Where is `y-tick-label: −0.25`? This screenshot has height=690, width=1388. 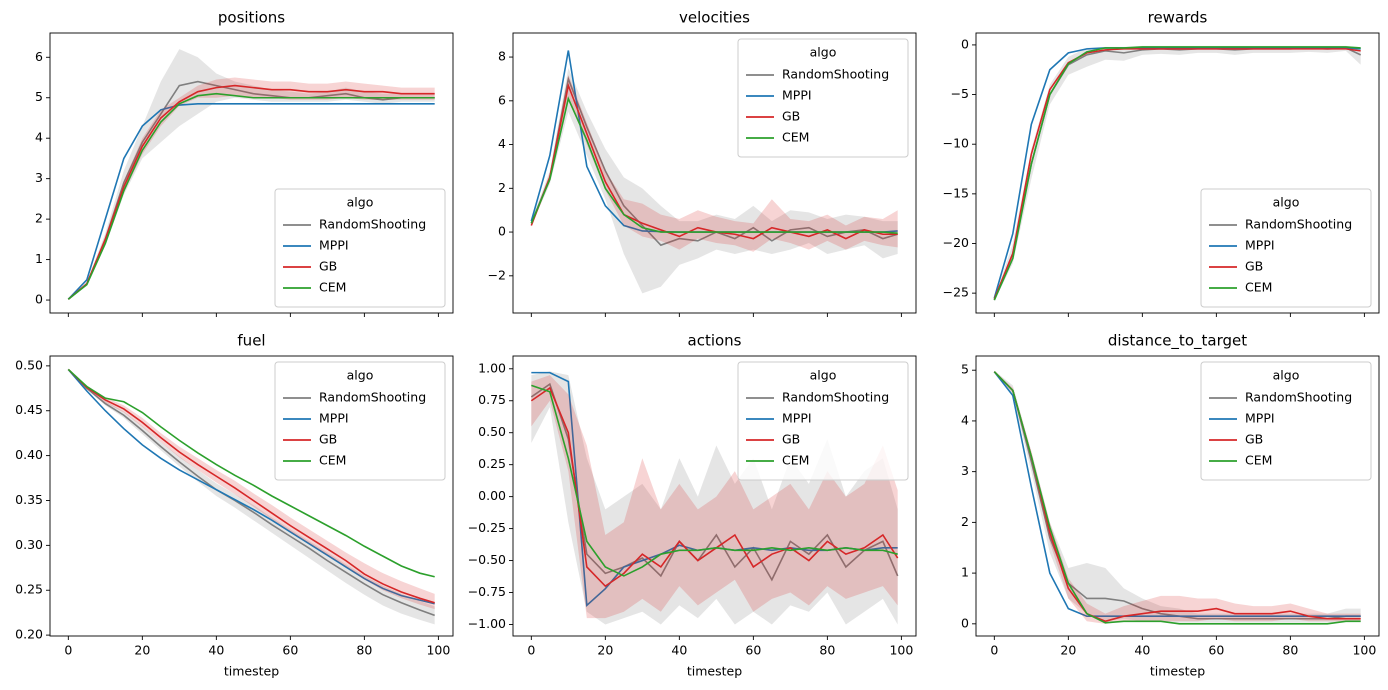 y-tick-label: −0.25 is located at coordinates (487, 527).